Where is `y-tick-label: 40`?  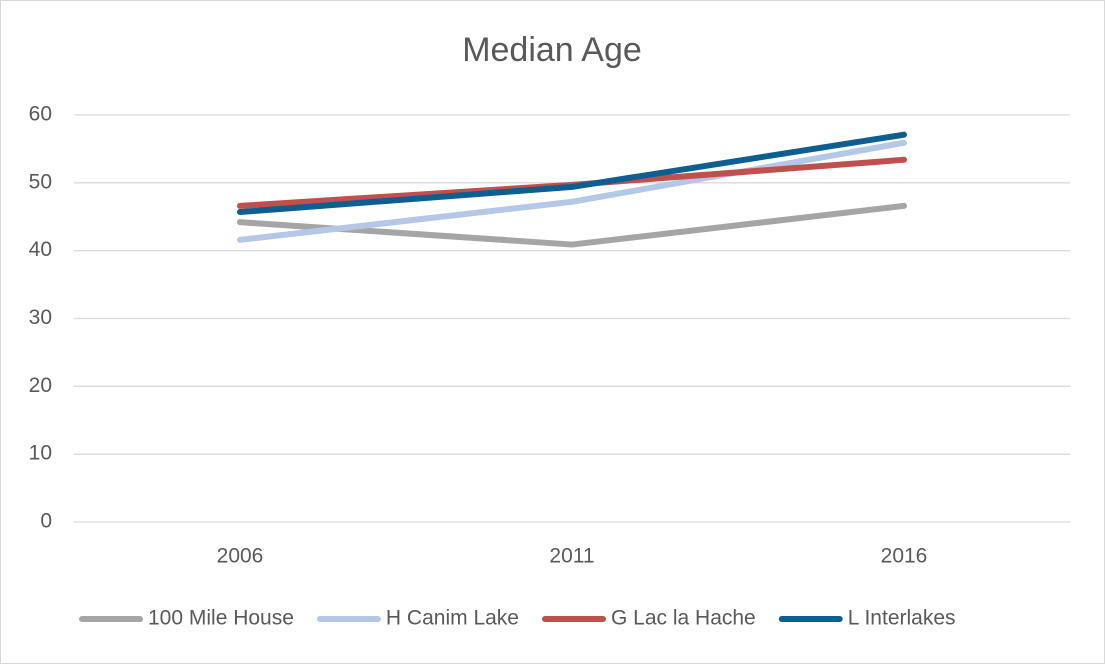
y-tick-label: 40 is located at coordinates (40, 249).